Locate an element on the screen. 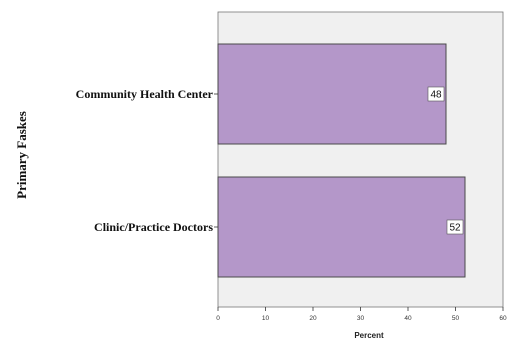 This screenshot has width=509, height=343. x-tick-label: 50 is located at coordinates (456, 318).